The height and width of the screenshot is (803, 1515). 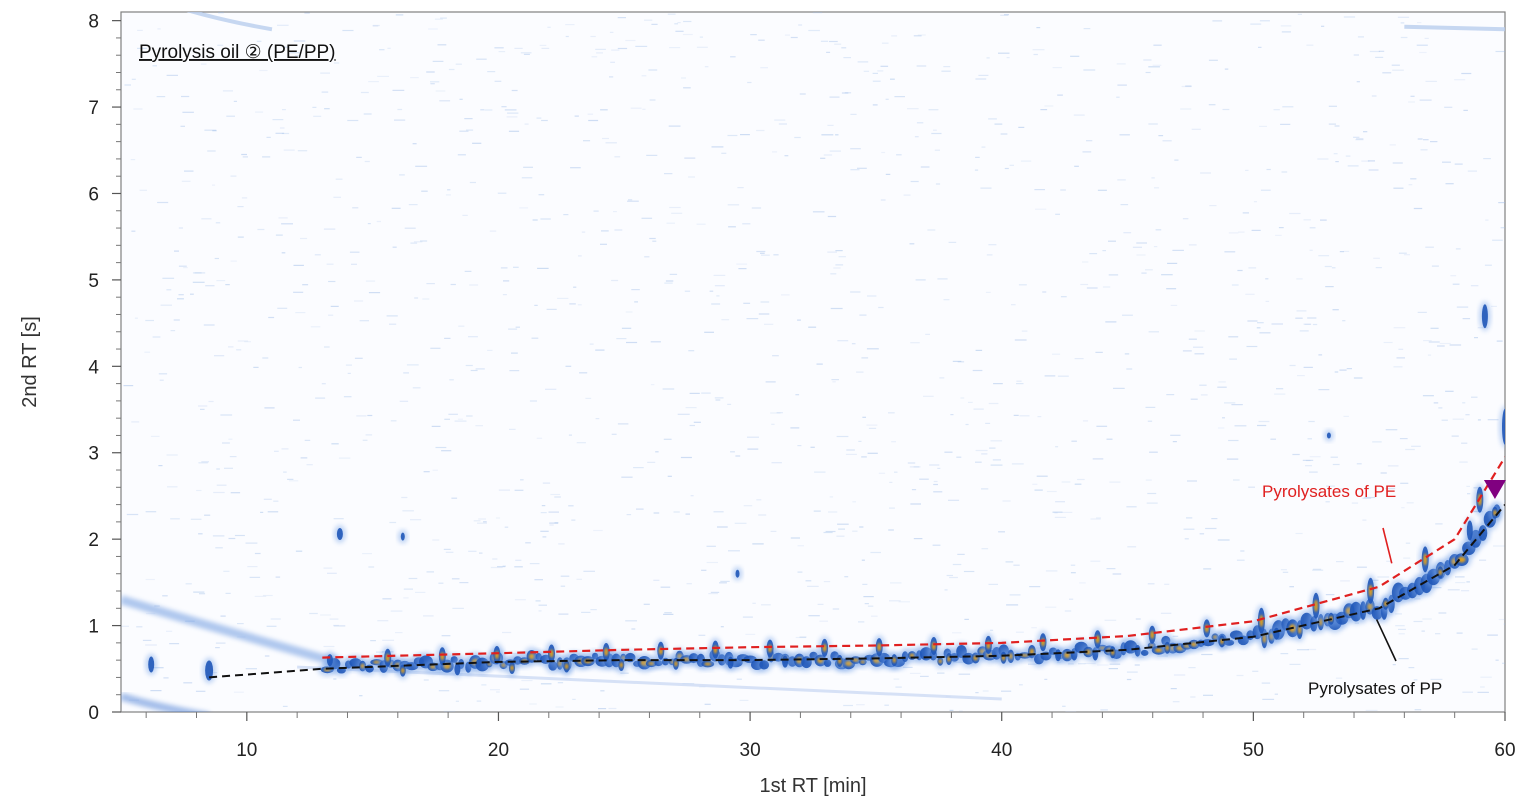 What do you see at coordinates (894, 660) in the screenshot?
I see `peak-core` at bounding box center [894, 660].